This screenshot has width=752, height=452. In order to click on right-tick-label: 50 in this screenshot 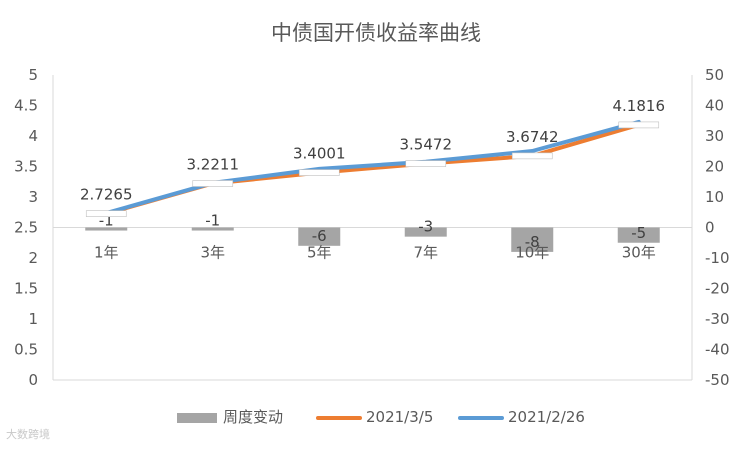, I will do `click(714, 75)`.